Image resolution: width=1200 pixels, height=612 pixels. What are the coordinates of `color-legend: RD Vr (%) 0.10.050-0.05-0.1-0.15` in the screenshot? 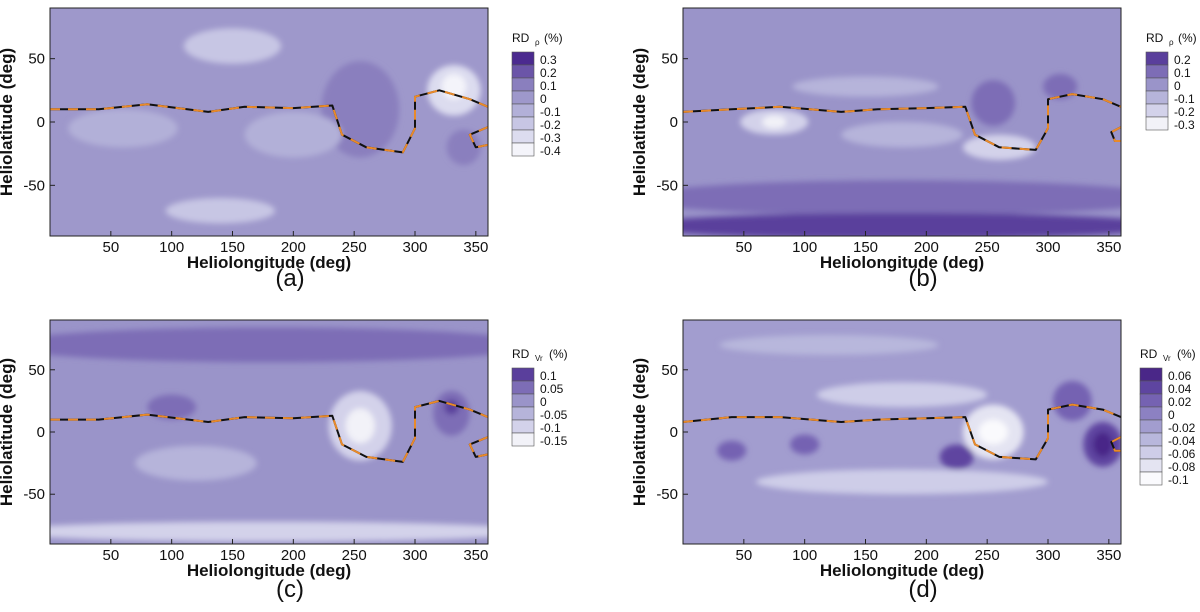 It's located at (539, 397).